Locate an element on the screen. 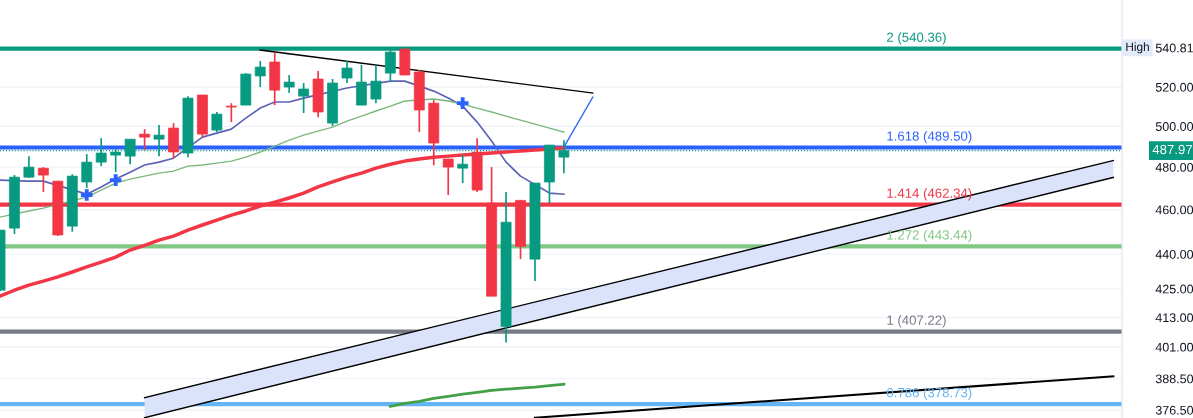  y-tick-label: 460.00 is located at coordinates (1174, 210).